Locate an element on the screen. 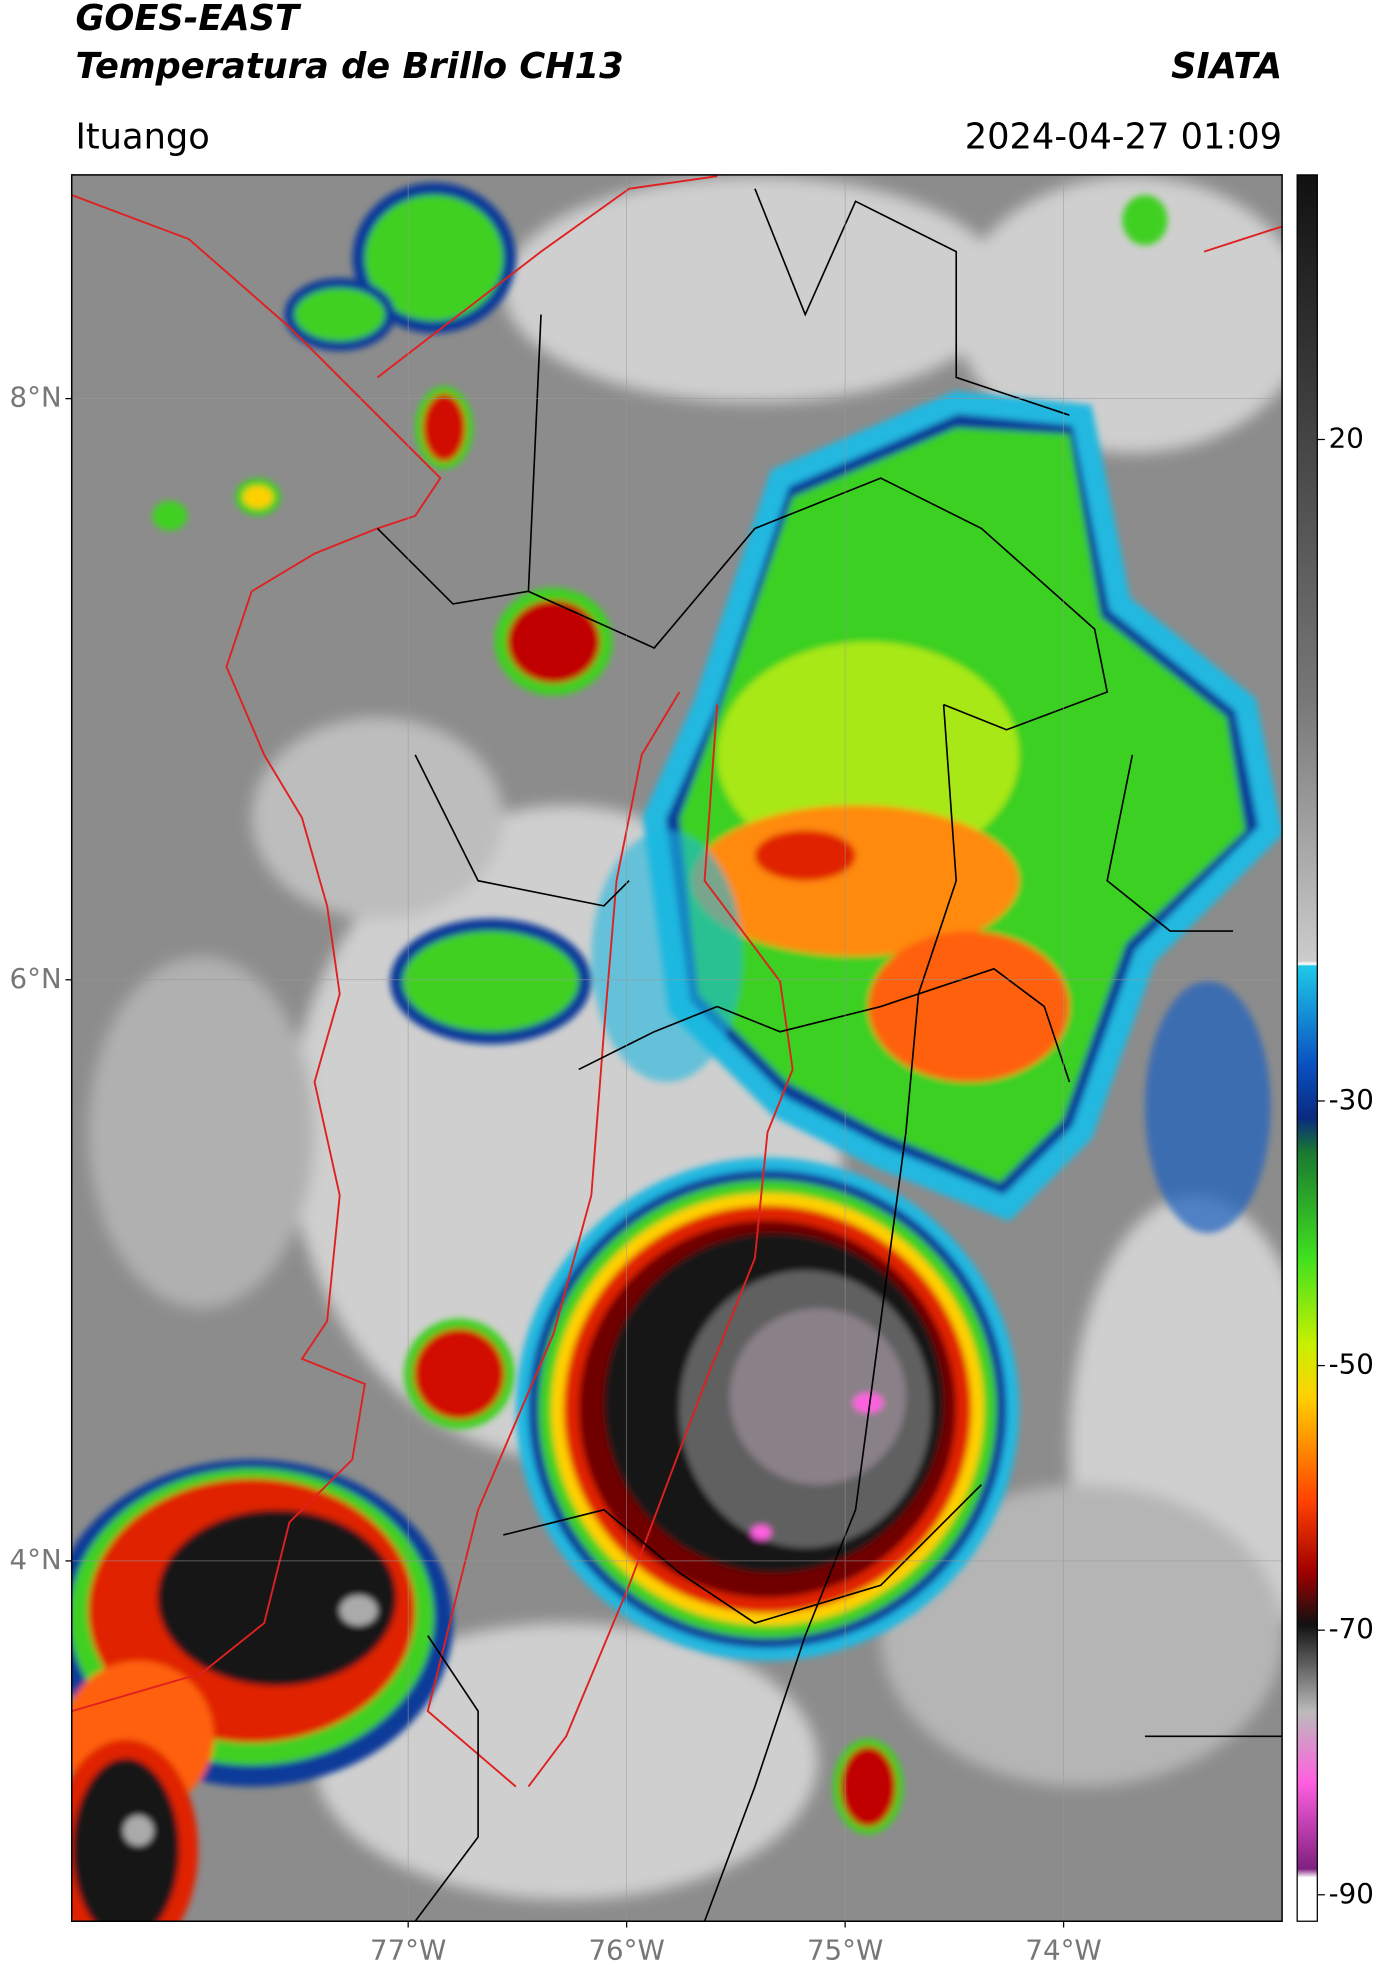  lon-label: 75°W is located at coordinates (845, 1949).